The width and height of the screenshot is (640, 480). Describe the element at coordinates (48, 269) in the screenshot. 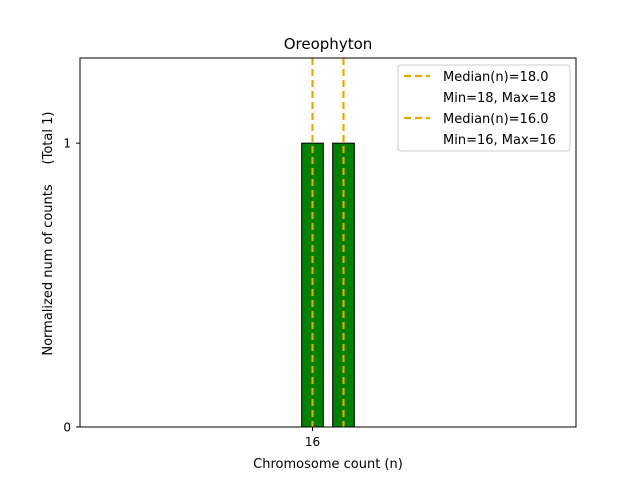

I see `y-axis-label: Normalized num of counts` at that location.